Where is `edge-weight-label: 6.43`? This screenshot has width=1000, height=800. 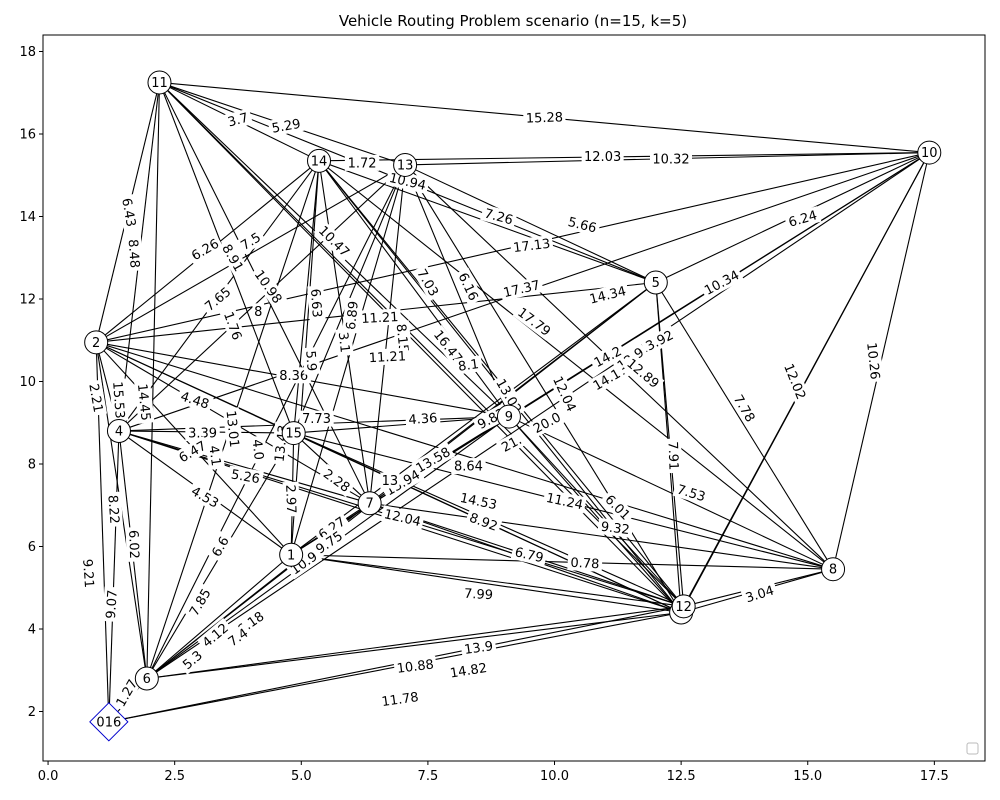 edge-weight-label: 6.43 is located at coordinates (129, 212).